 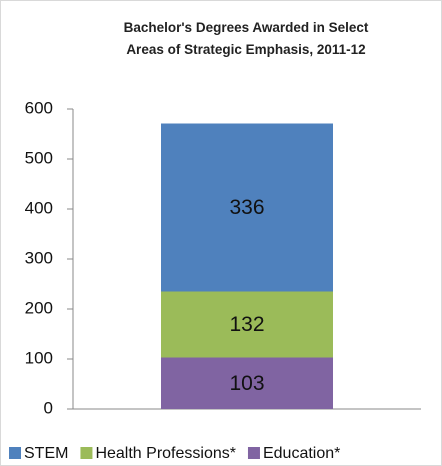 What do you see at coordinates (39, 257) in the screenshot?
I see `y-tick-label: 300` at bounding box center [39, 257].